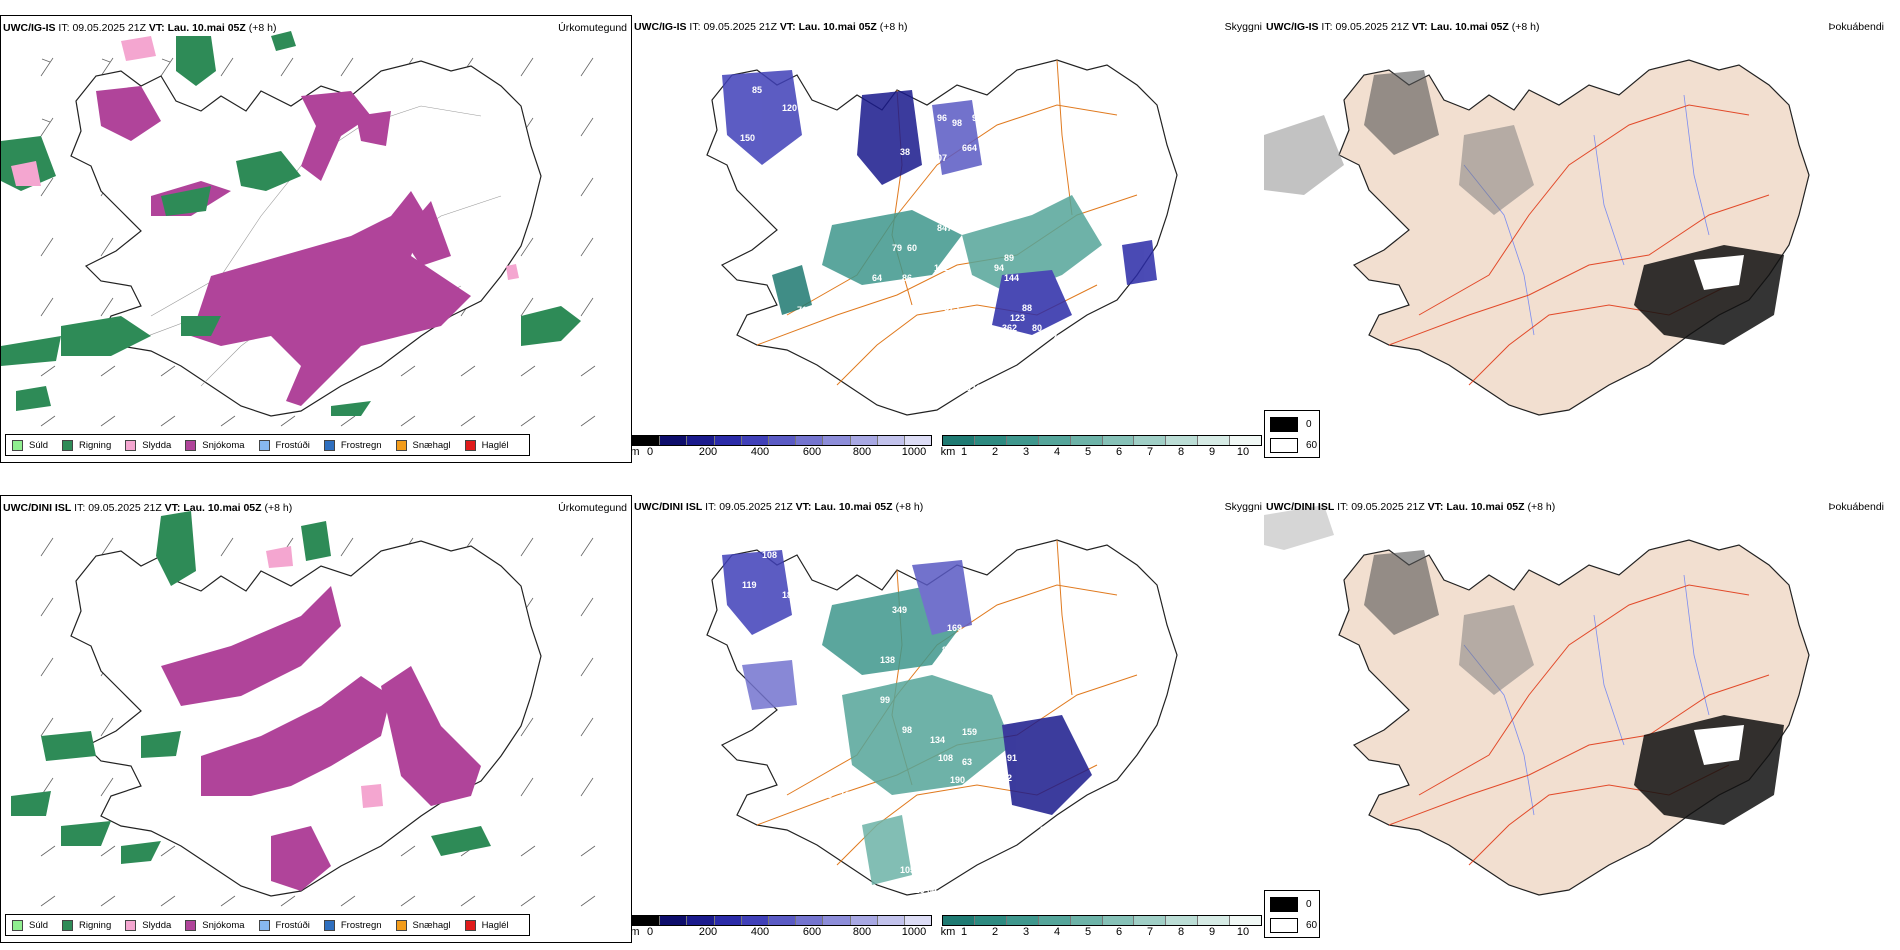 The height and width of the screenshot is (950, 1900). Describe the element at coordinates (1202, 230) in the screenshot. I see `visibility-value-label: 91` at that location.